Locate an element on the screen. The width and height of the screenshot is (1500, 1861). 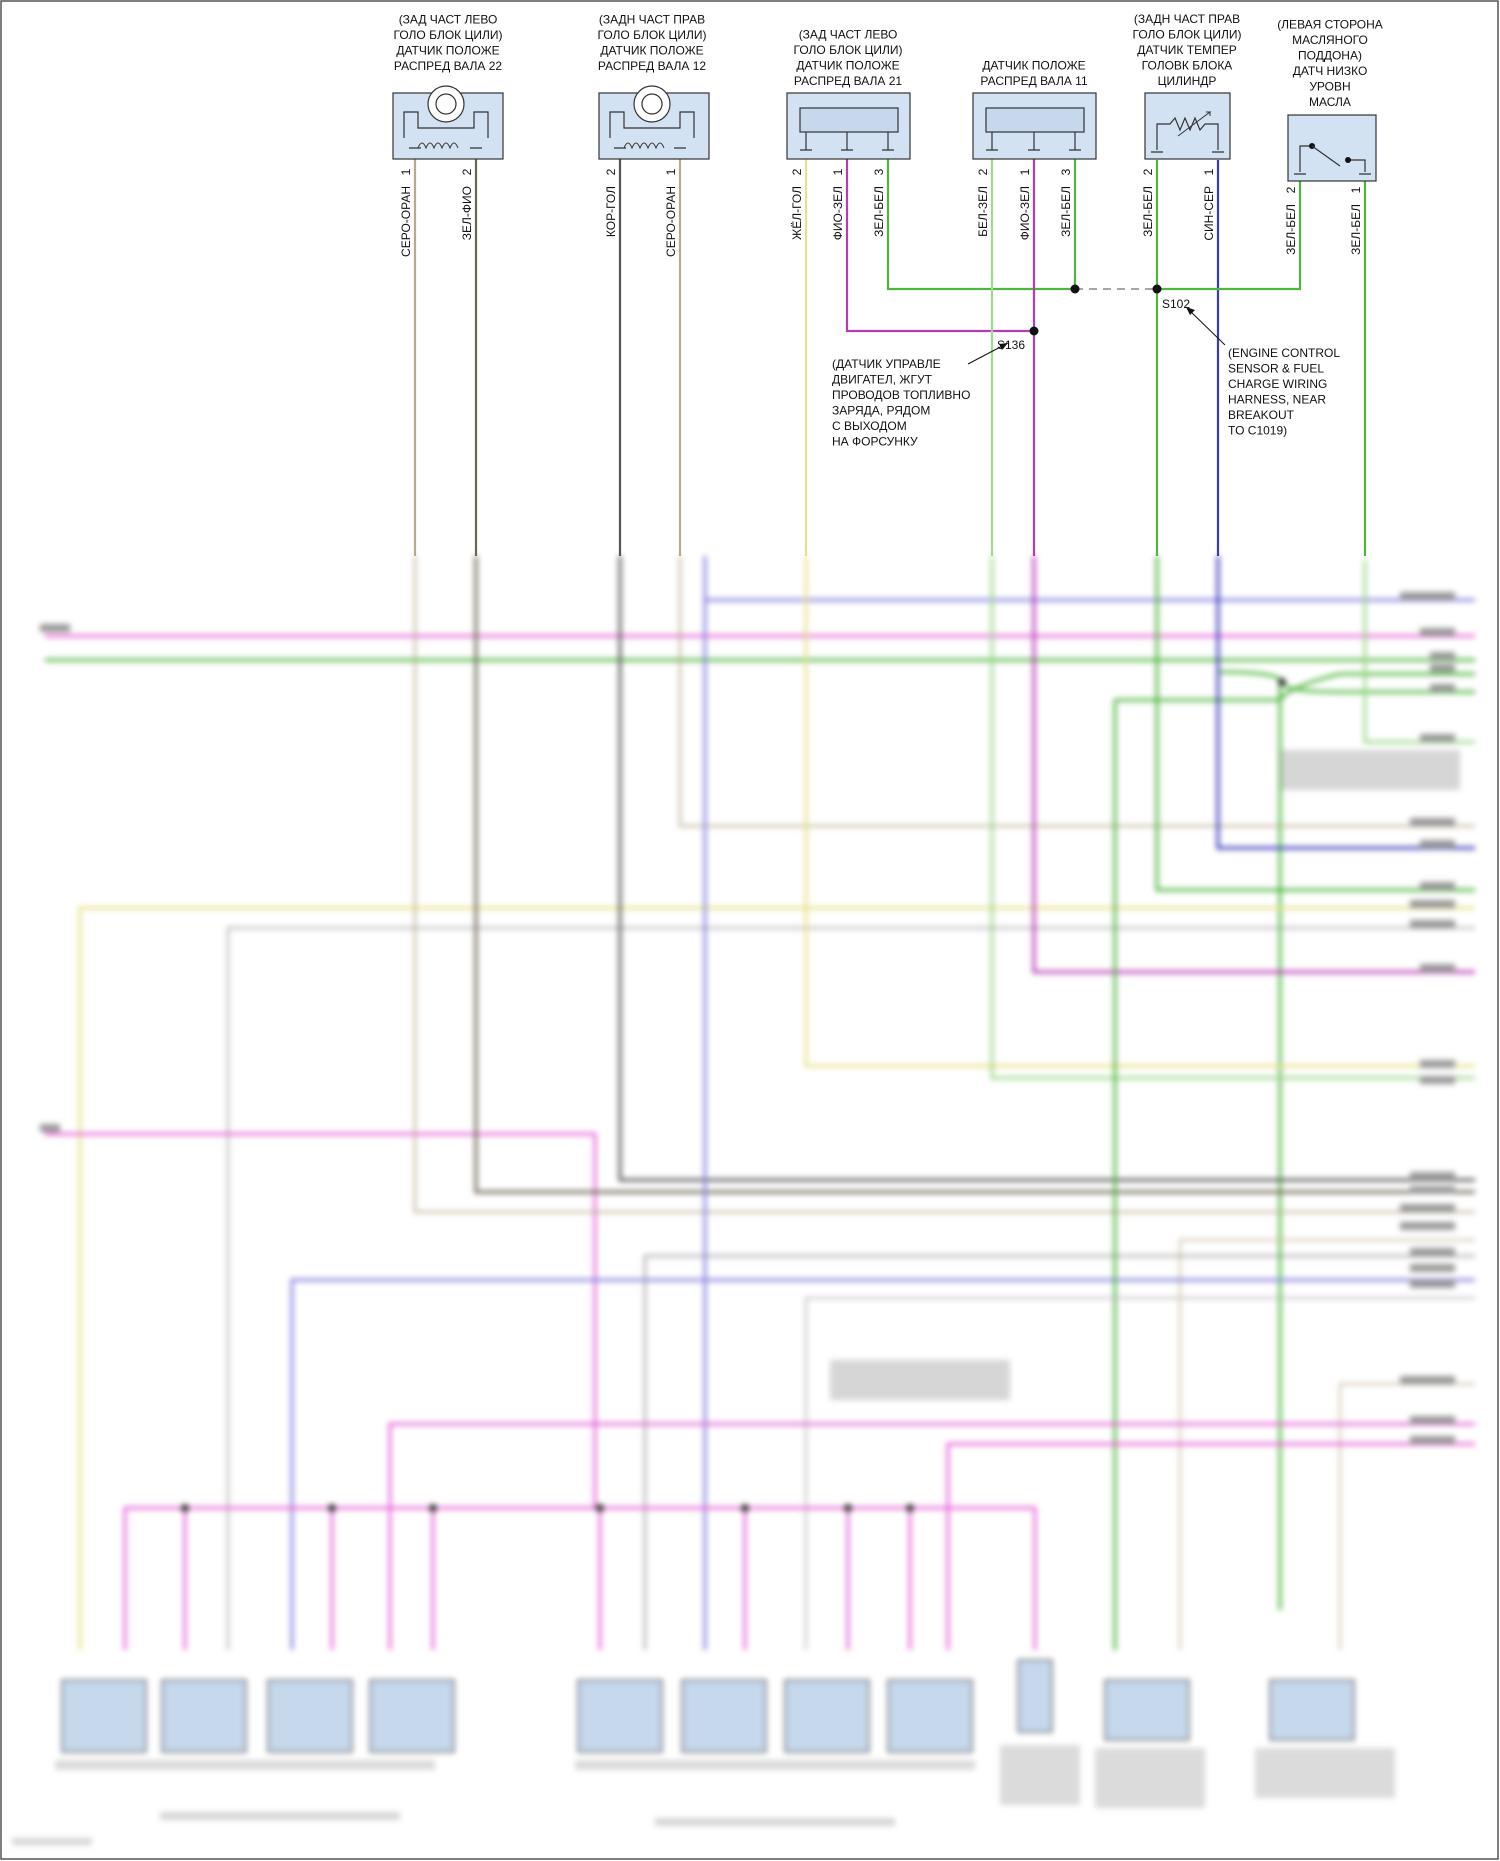
cmp12-title-line: ГОЛО БЛОК ЦИЛИ) is located at coordinates (652, 35).